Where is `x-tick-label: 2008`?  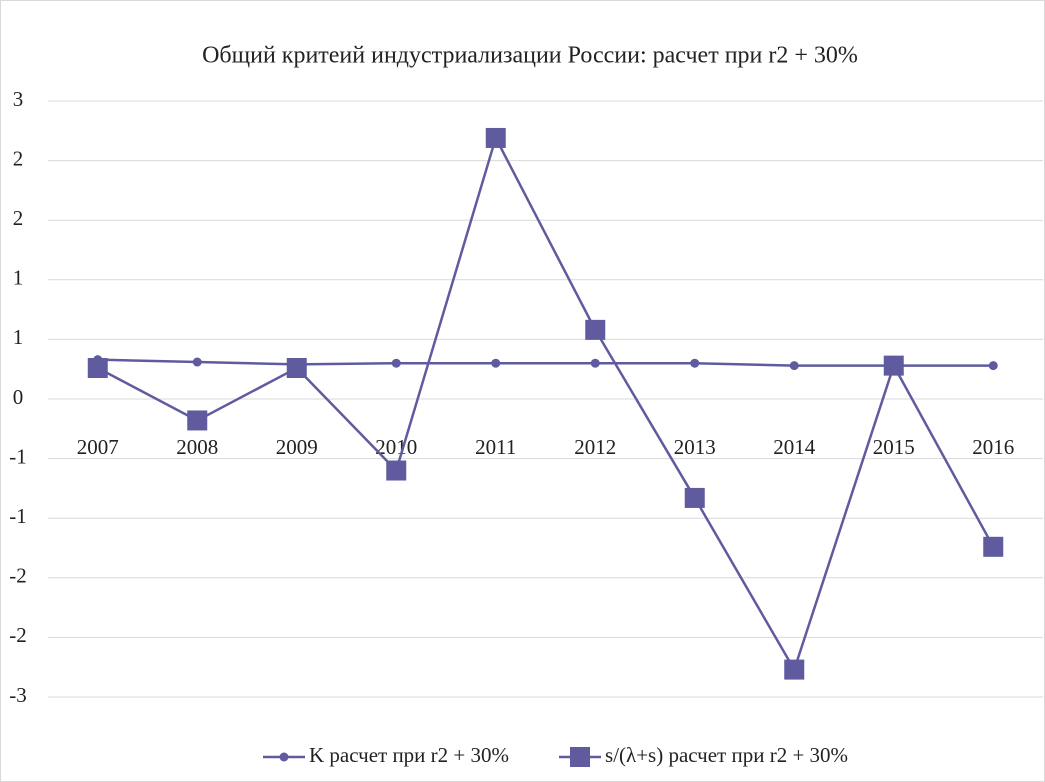 x-tick-label: 2008 is located at coordinates (197, 447).